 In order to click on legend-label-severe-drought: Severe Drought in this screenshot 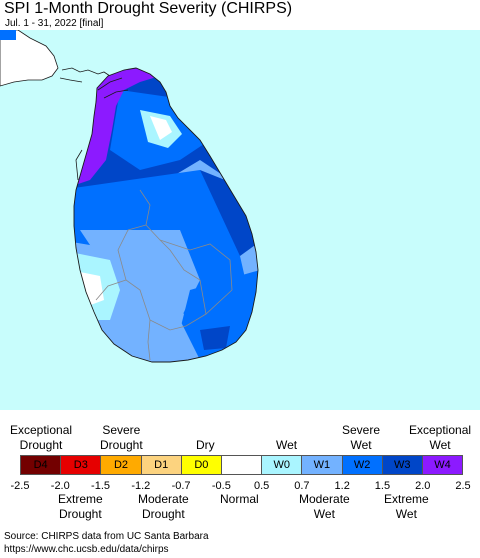, I will do `click(121, 437)`.